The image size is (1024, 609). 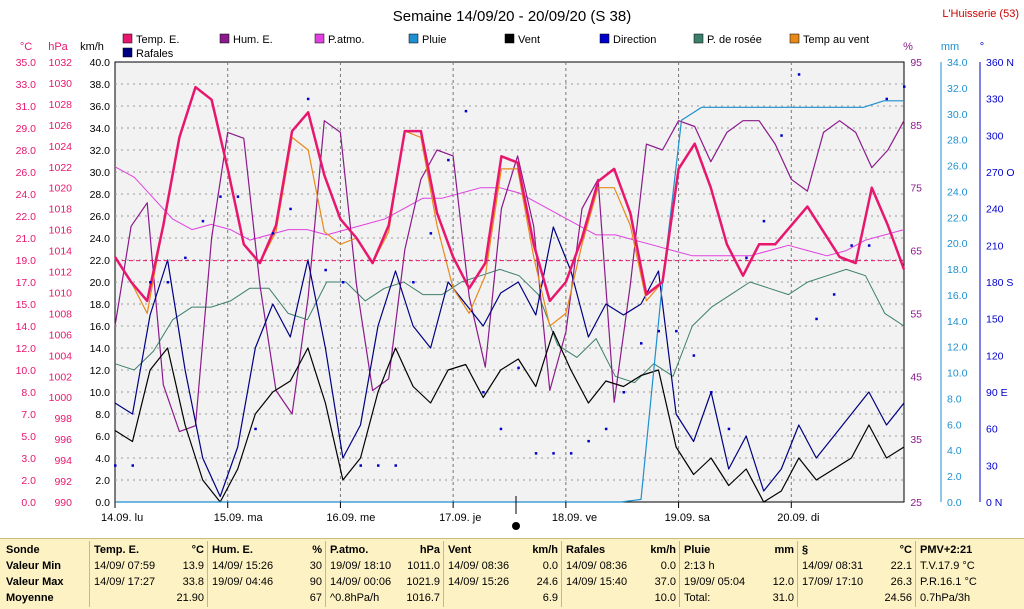 I want to click on stats-cell-value: 6.9, so click(x=550, y=598).